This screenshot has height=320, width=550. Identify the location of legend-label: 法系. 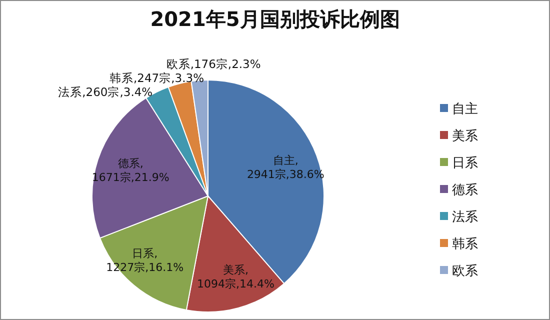
(465, 217).